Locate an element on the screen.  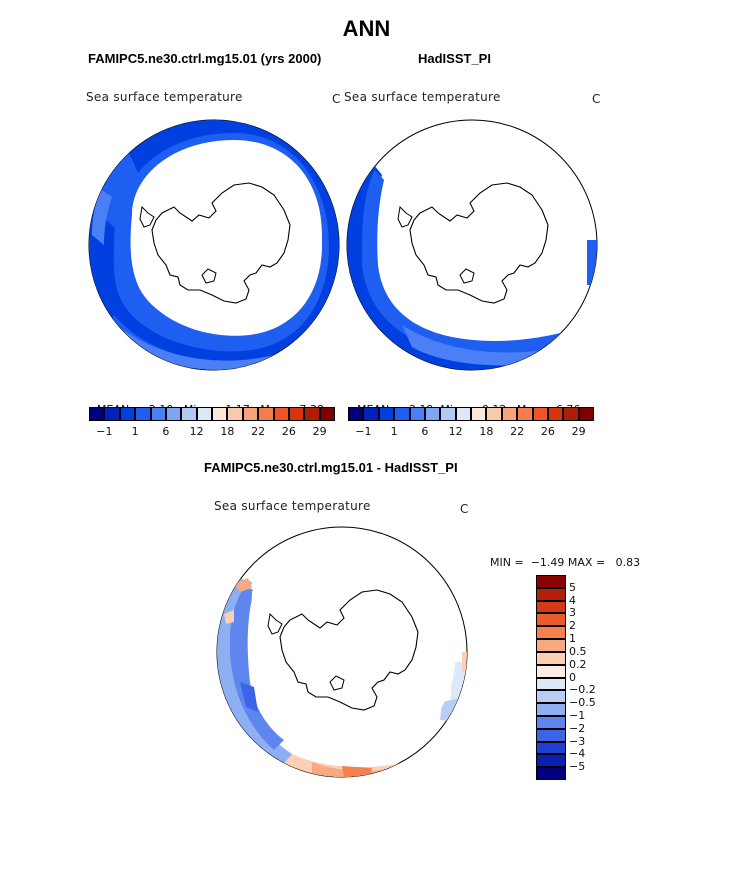
diff-colorbar is located at coordinates (551, 677).